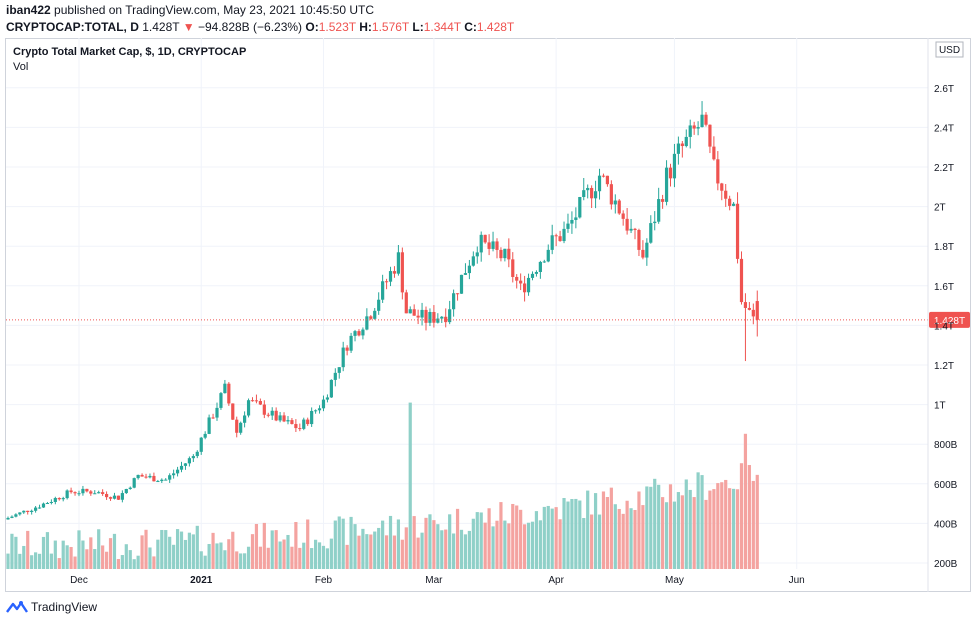  I want to click on x-tick-label: Mar, so click(434, 580).